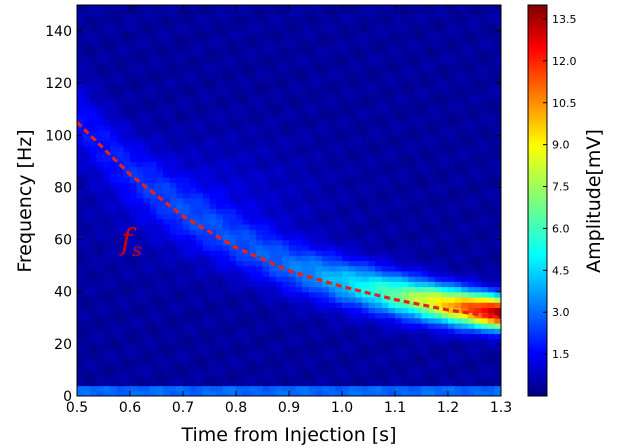 Image resolution: width=617 pixels, height=448 pixels. Describe the element at coordinates (63, 188) in the screenshot. I see `y-tick-label: 80` at that location.